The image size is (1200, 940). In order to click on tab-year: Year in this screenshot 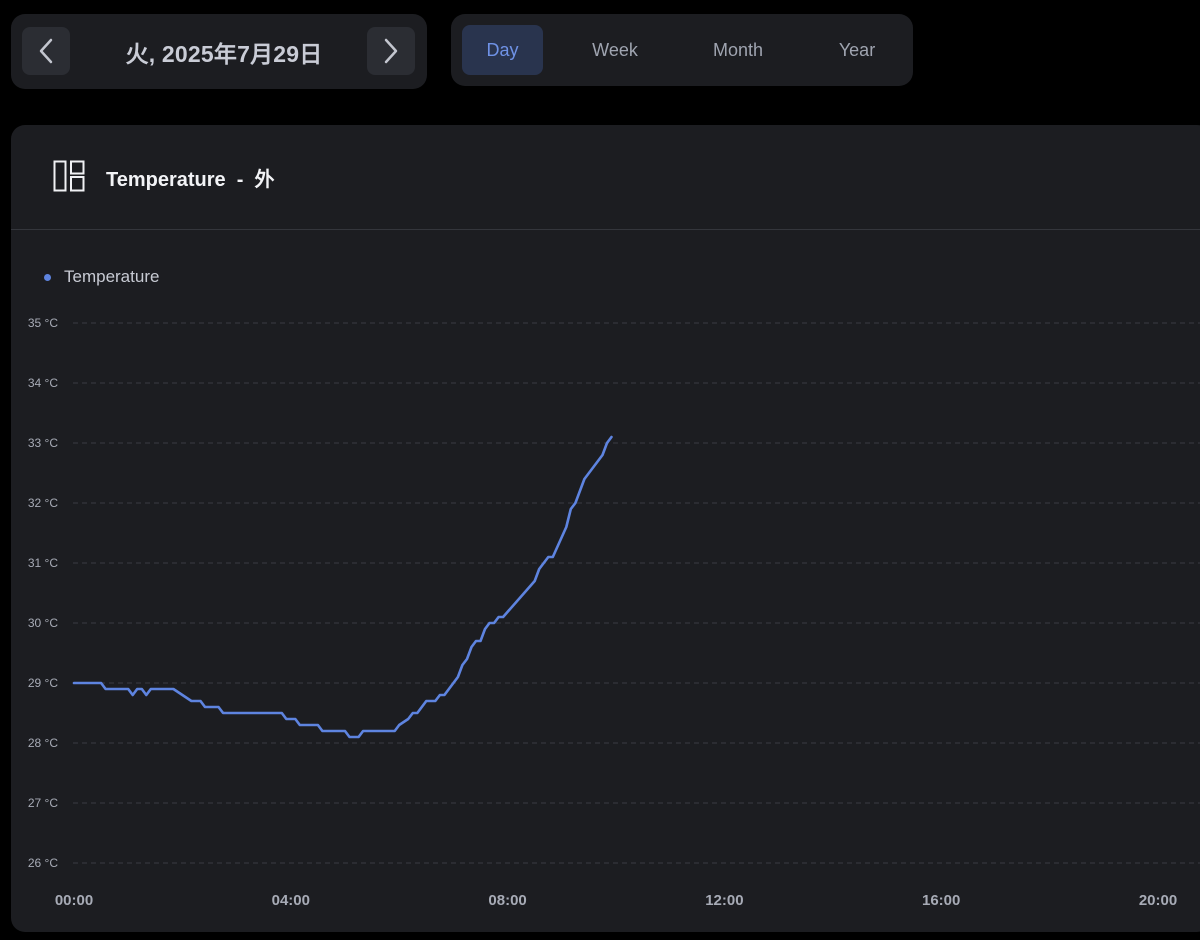, I will do `click(857, 49)`.